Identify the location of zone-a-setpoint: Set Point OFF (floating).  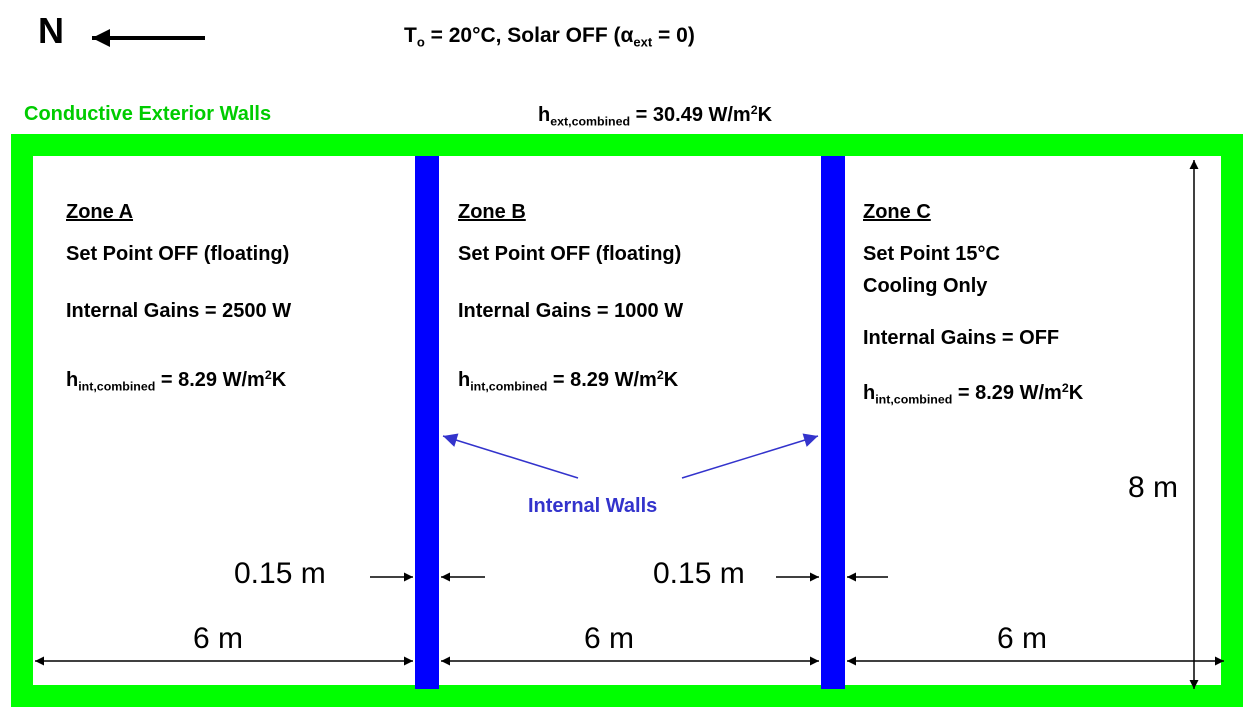
(178, 254).